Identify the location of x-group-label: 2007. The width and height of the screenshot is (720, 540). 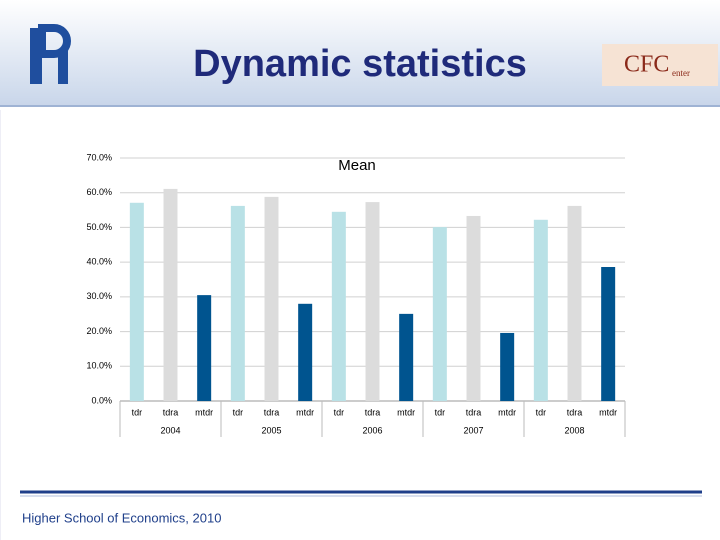
(473, 430).